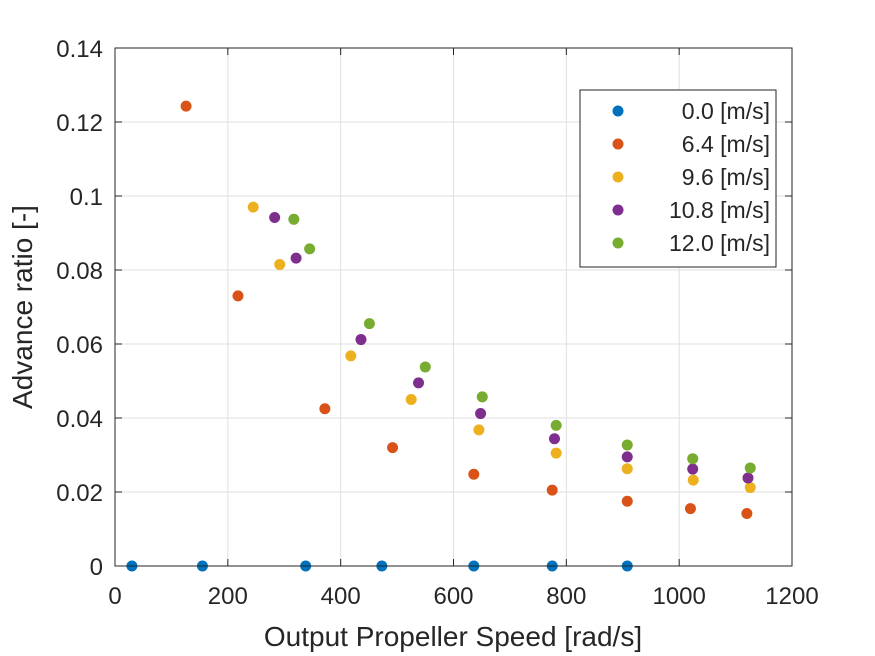  What do you see at coordinates (453, 596) in the screenshot?
I see `x-tick-label: 600` at bounding box center [453, 596].